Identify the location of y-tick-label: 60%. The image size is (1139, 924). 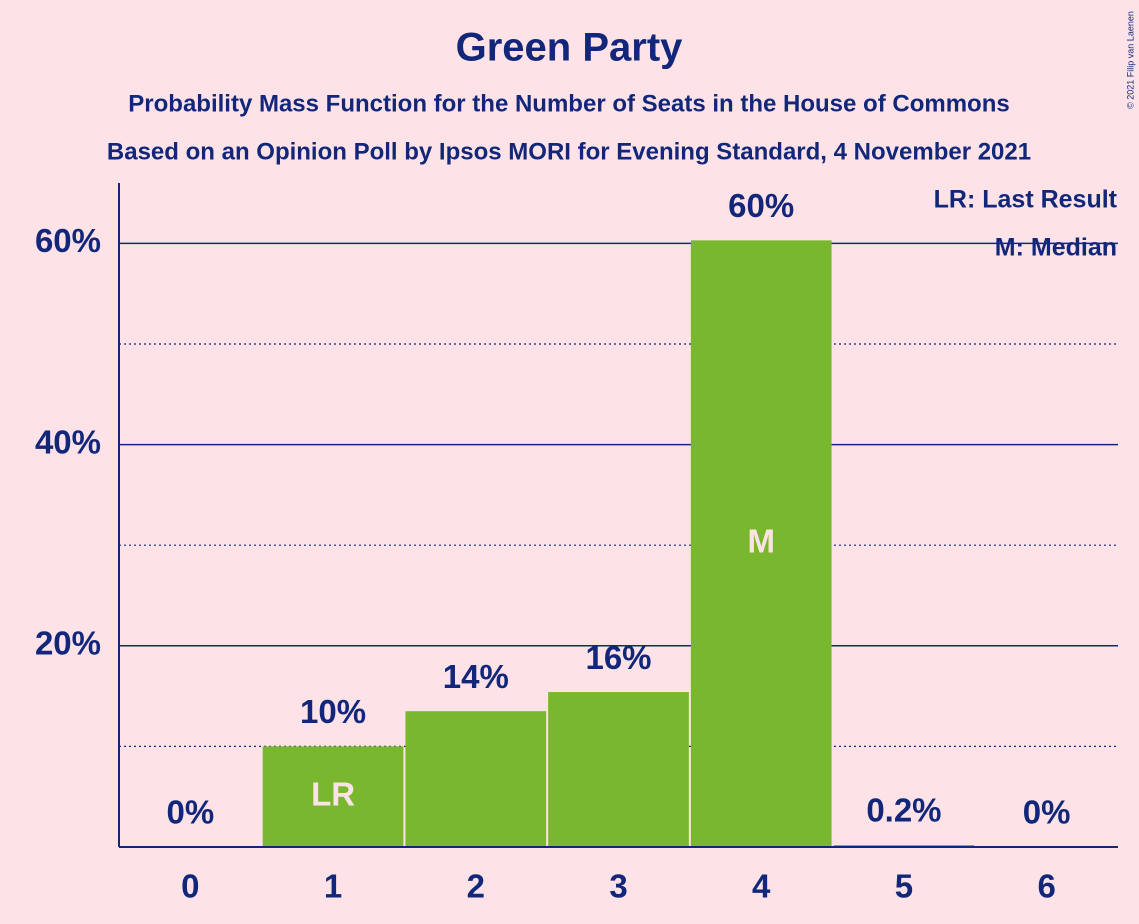
(68, 240).